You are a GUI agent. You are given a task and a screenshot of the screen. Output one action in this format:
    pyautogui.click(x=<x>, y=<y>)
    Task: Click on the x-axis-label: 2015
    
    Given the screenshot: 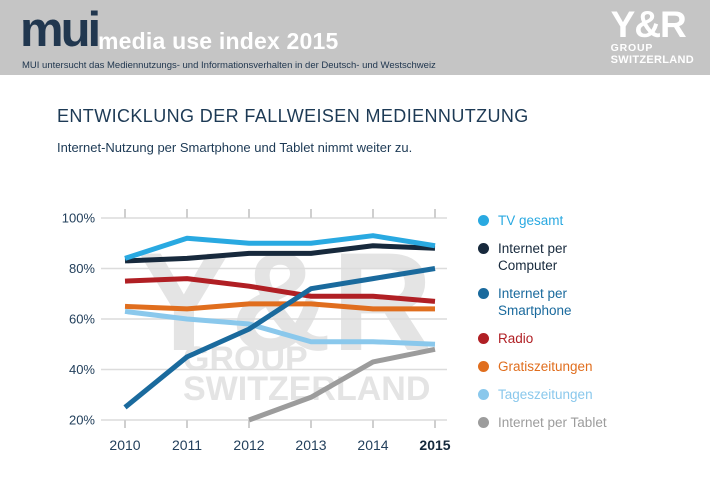 What is the action you would take?
    pyautogui.click(x=434, y=445)
    